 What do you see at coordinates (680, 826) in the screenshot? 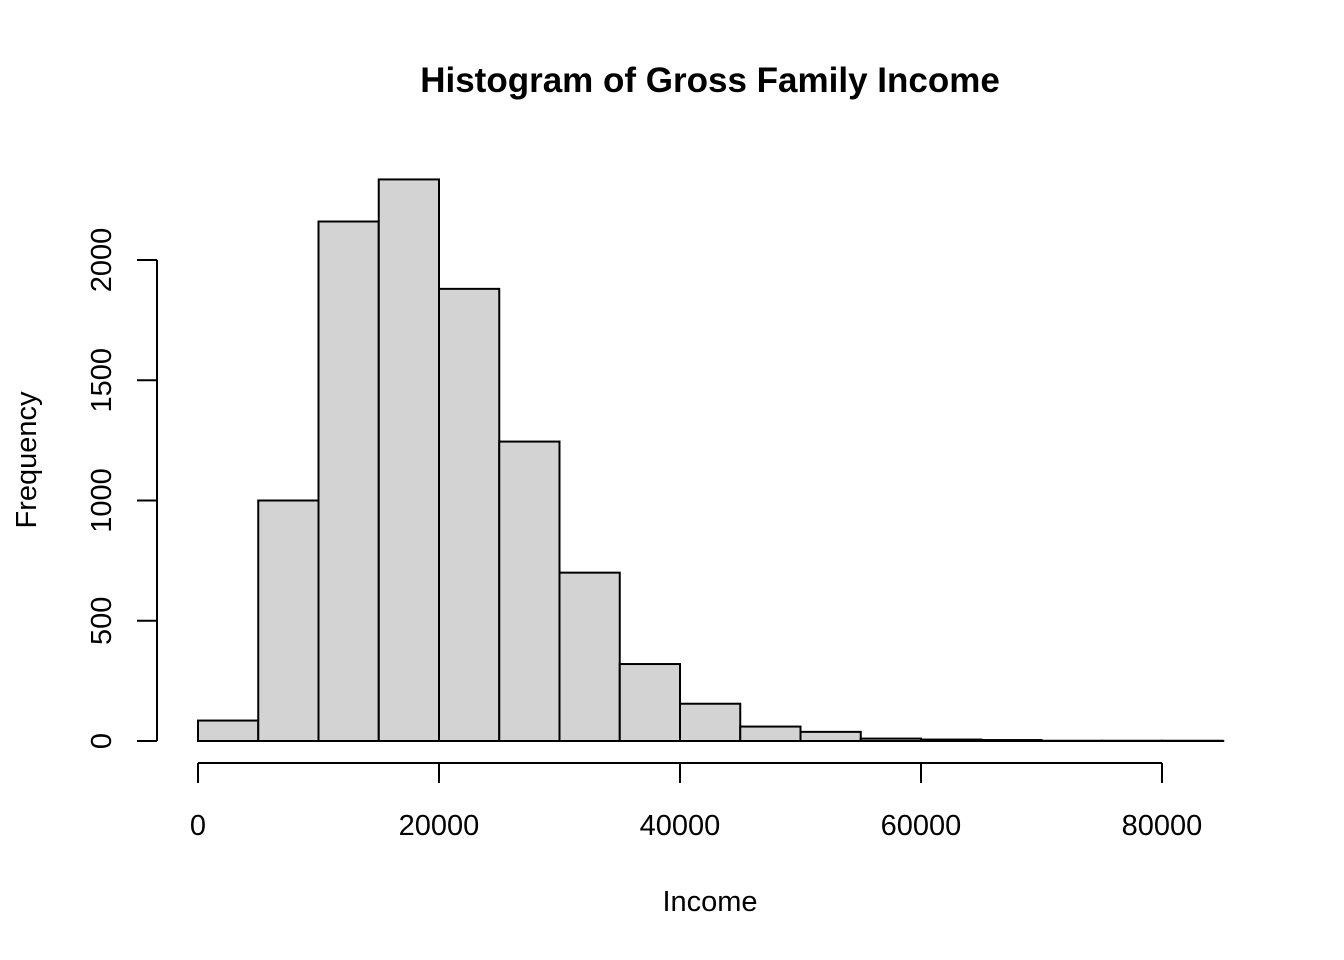
I see `x-tick-label-2: 40000` at bounding box center [680, 826].